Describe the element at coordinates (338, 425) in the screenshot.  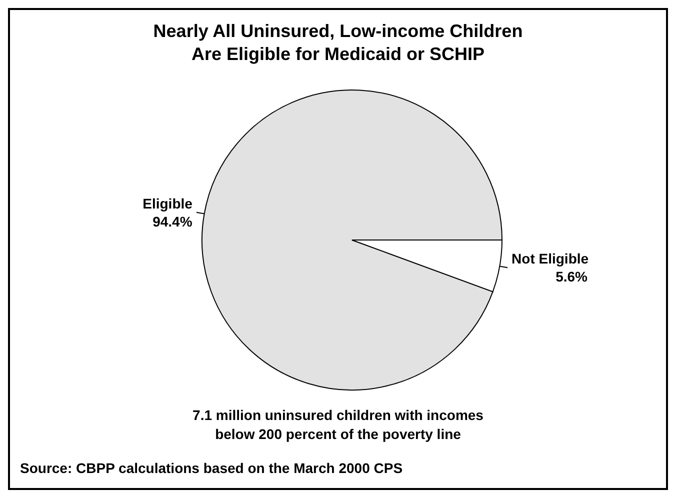
I see `text: 7.1 million uninsured children with incomes below 200 percent of the poverty line` at that location.